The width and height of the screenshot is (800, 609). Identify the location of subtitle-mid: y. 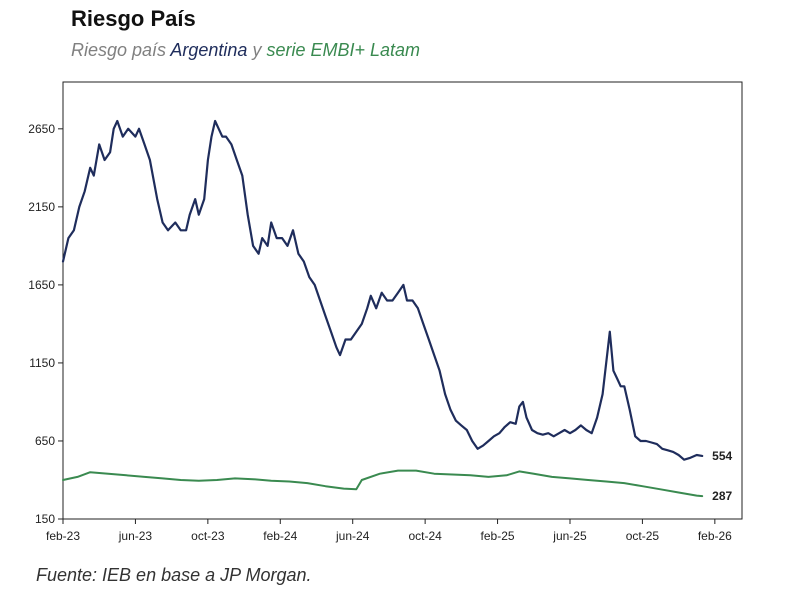
(257, 50).